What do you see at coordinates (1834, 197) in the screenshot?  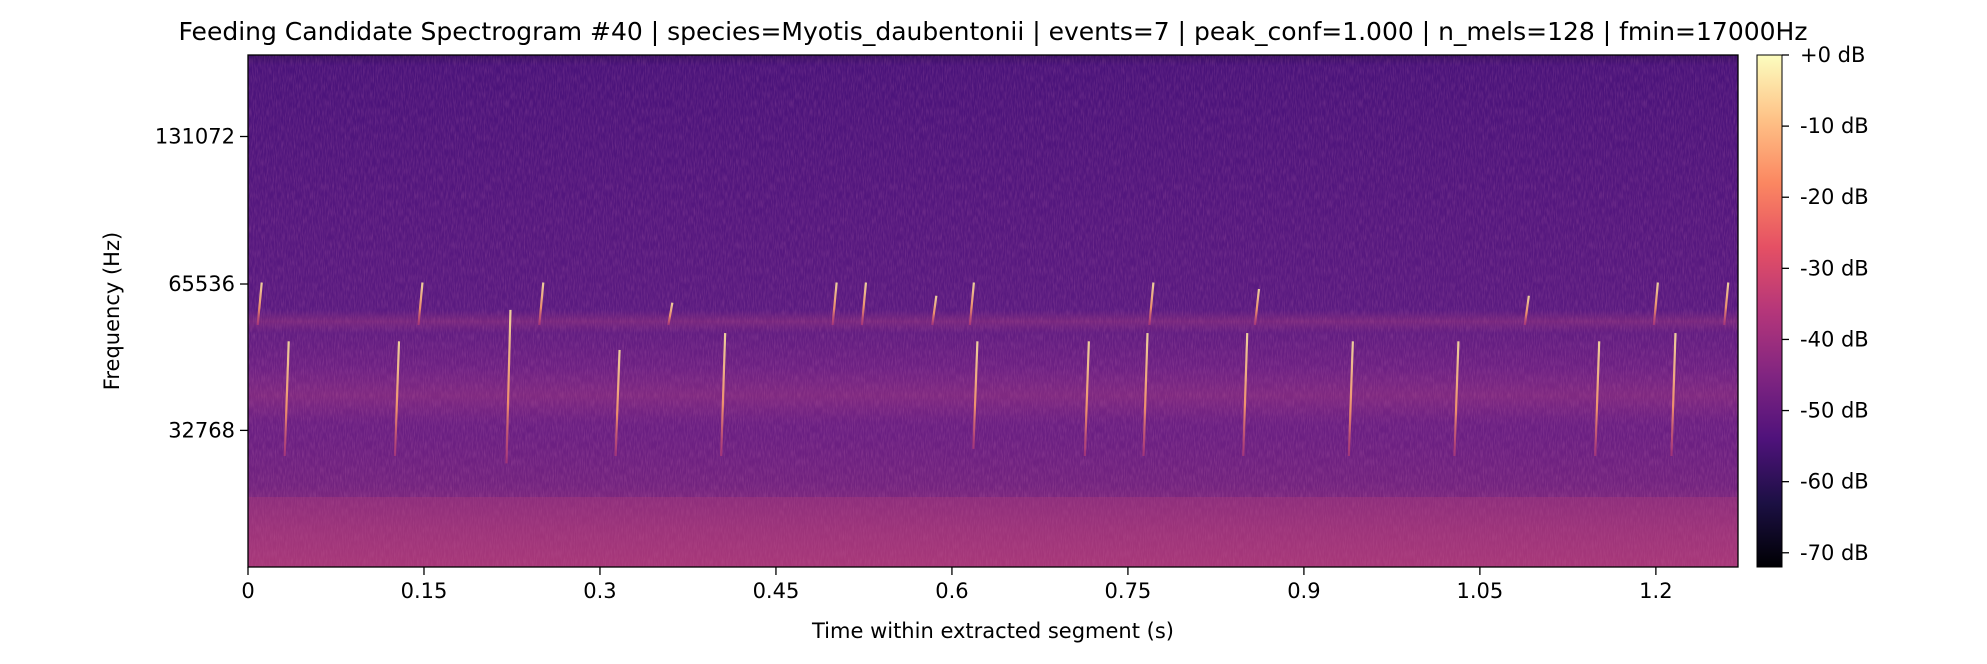 I see `colorbar-tick-label: -20 dB` at bounding box center [1834, 197].